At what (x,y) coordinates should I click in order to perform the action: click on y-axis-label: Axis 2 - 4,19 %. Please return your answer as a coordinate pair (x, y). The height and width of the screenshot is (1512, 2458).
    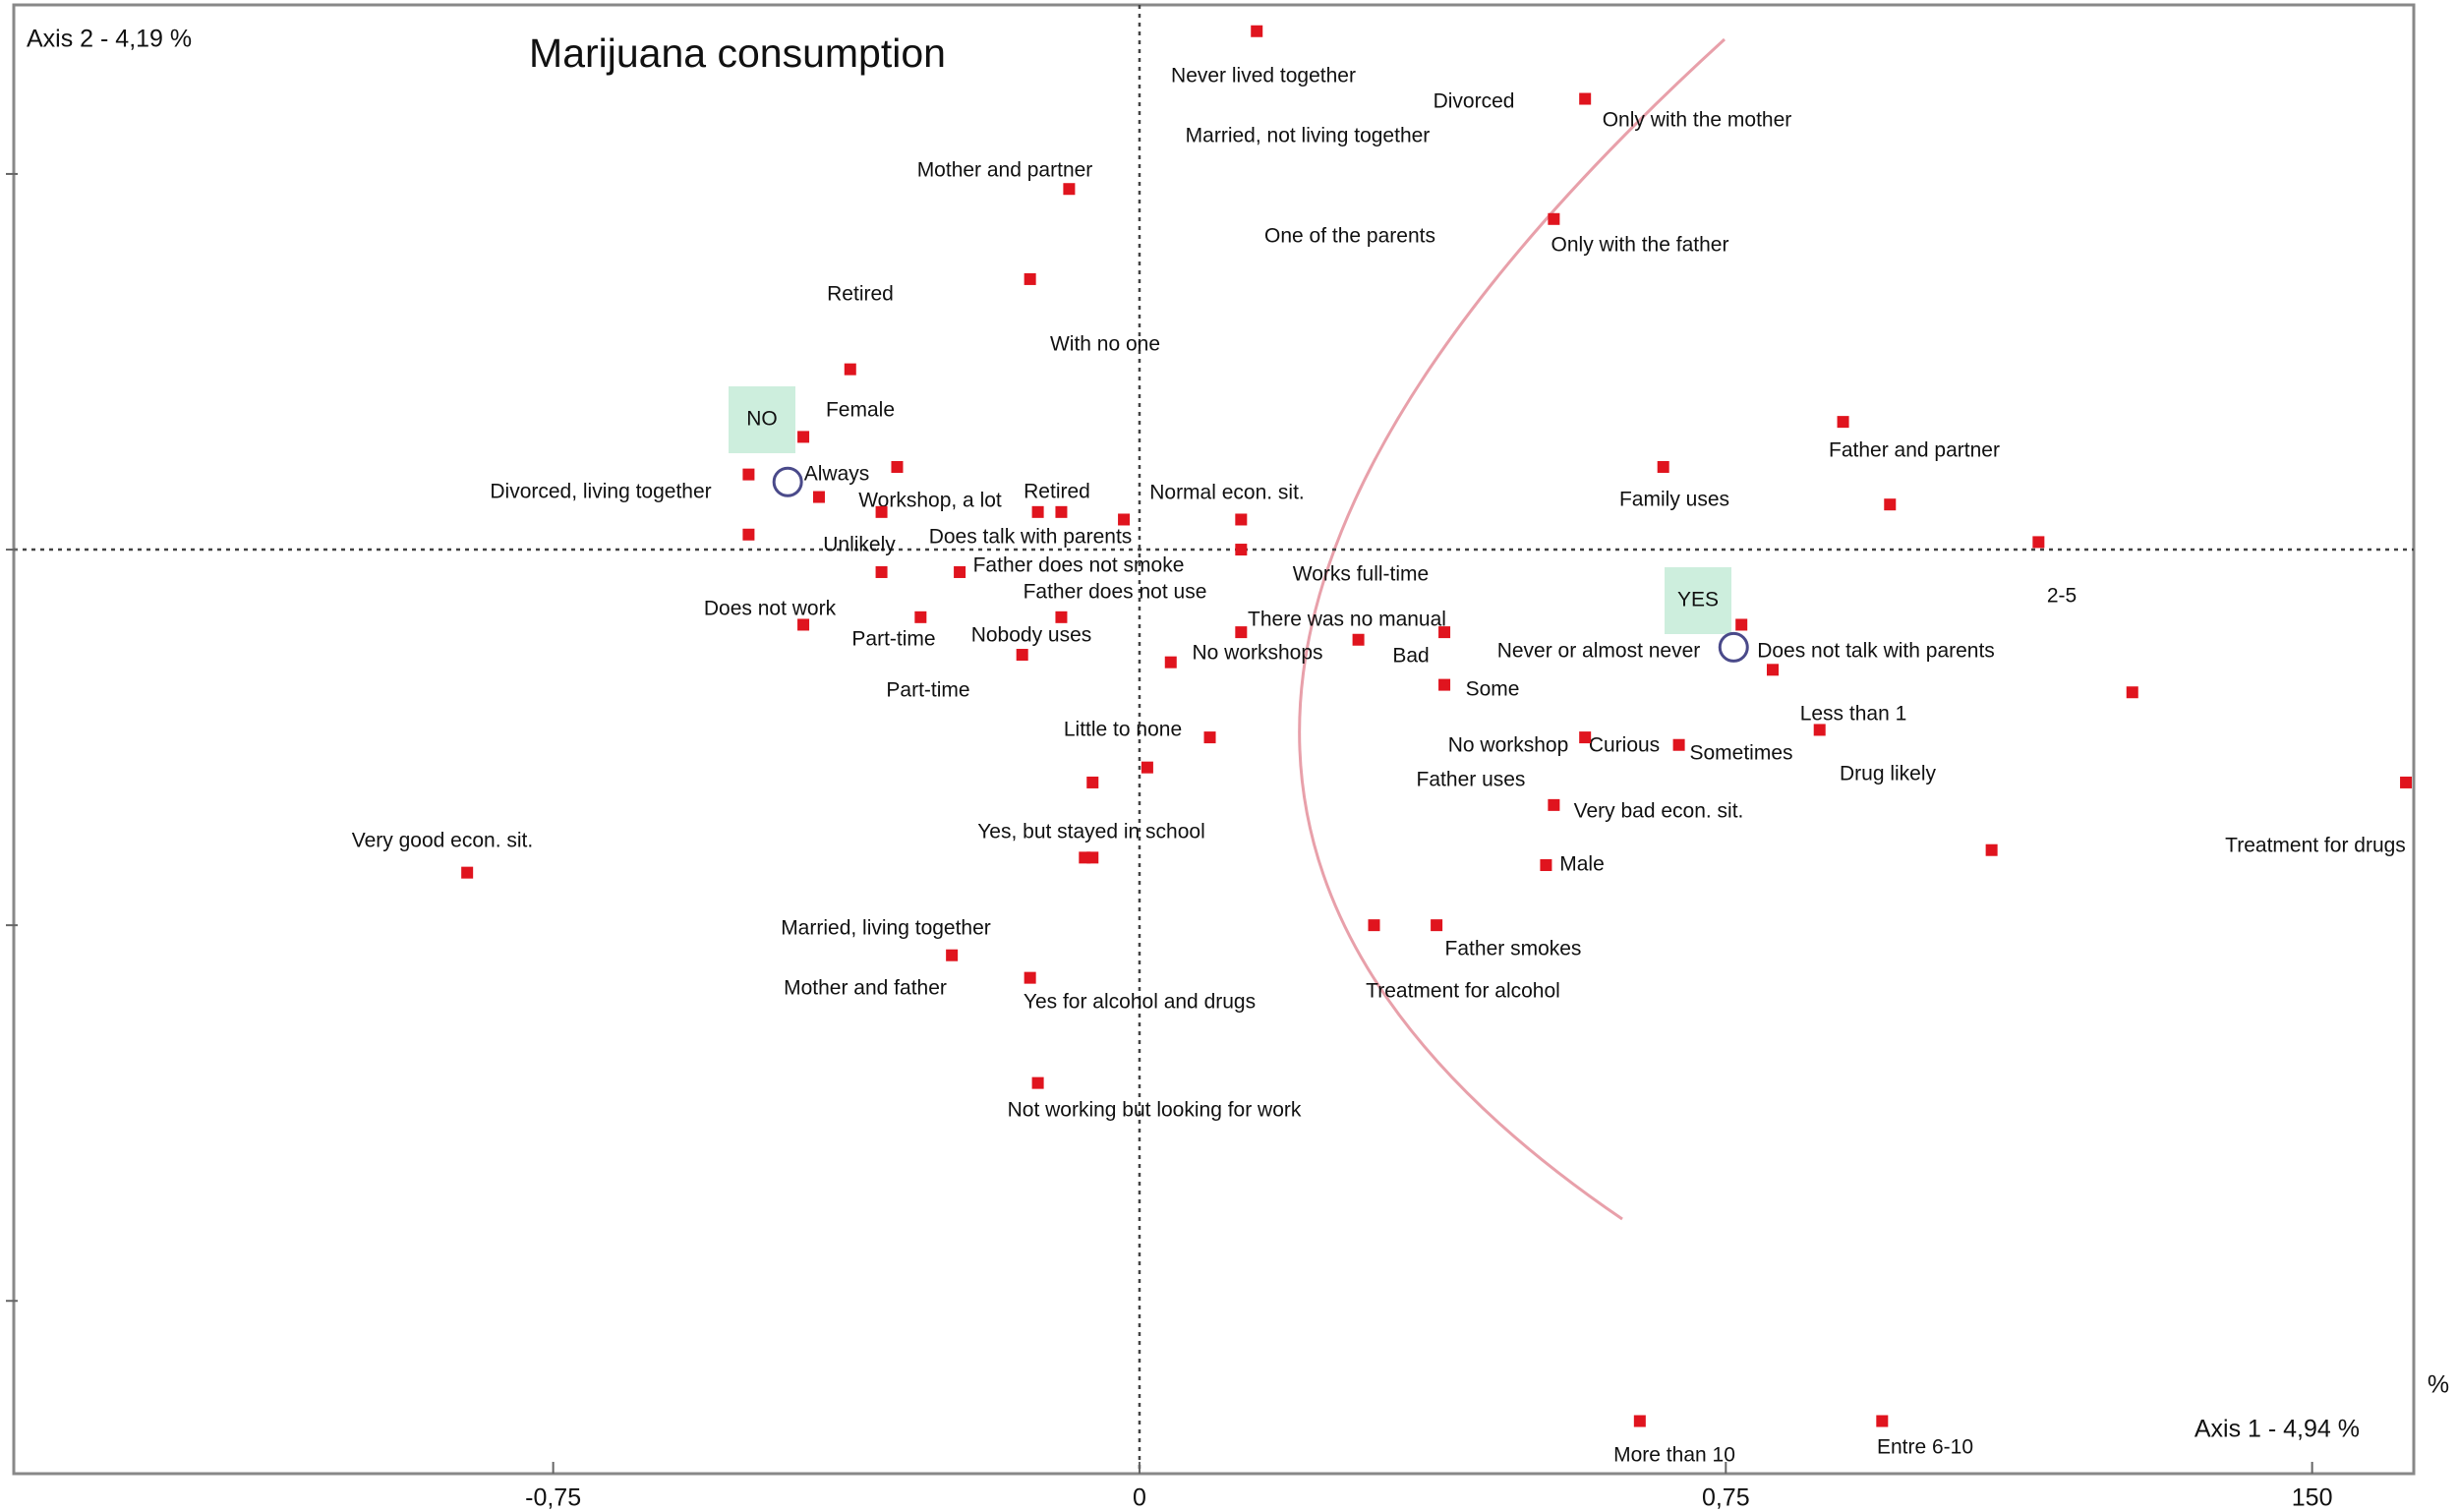
    Looking at the image, I should click on (109, 39).